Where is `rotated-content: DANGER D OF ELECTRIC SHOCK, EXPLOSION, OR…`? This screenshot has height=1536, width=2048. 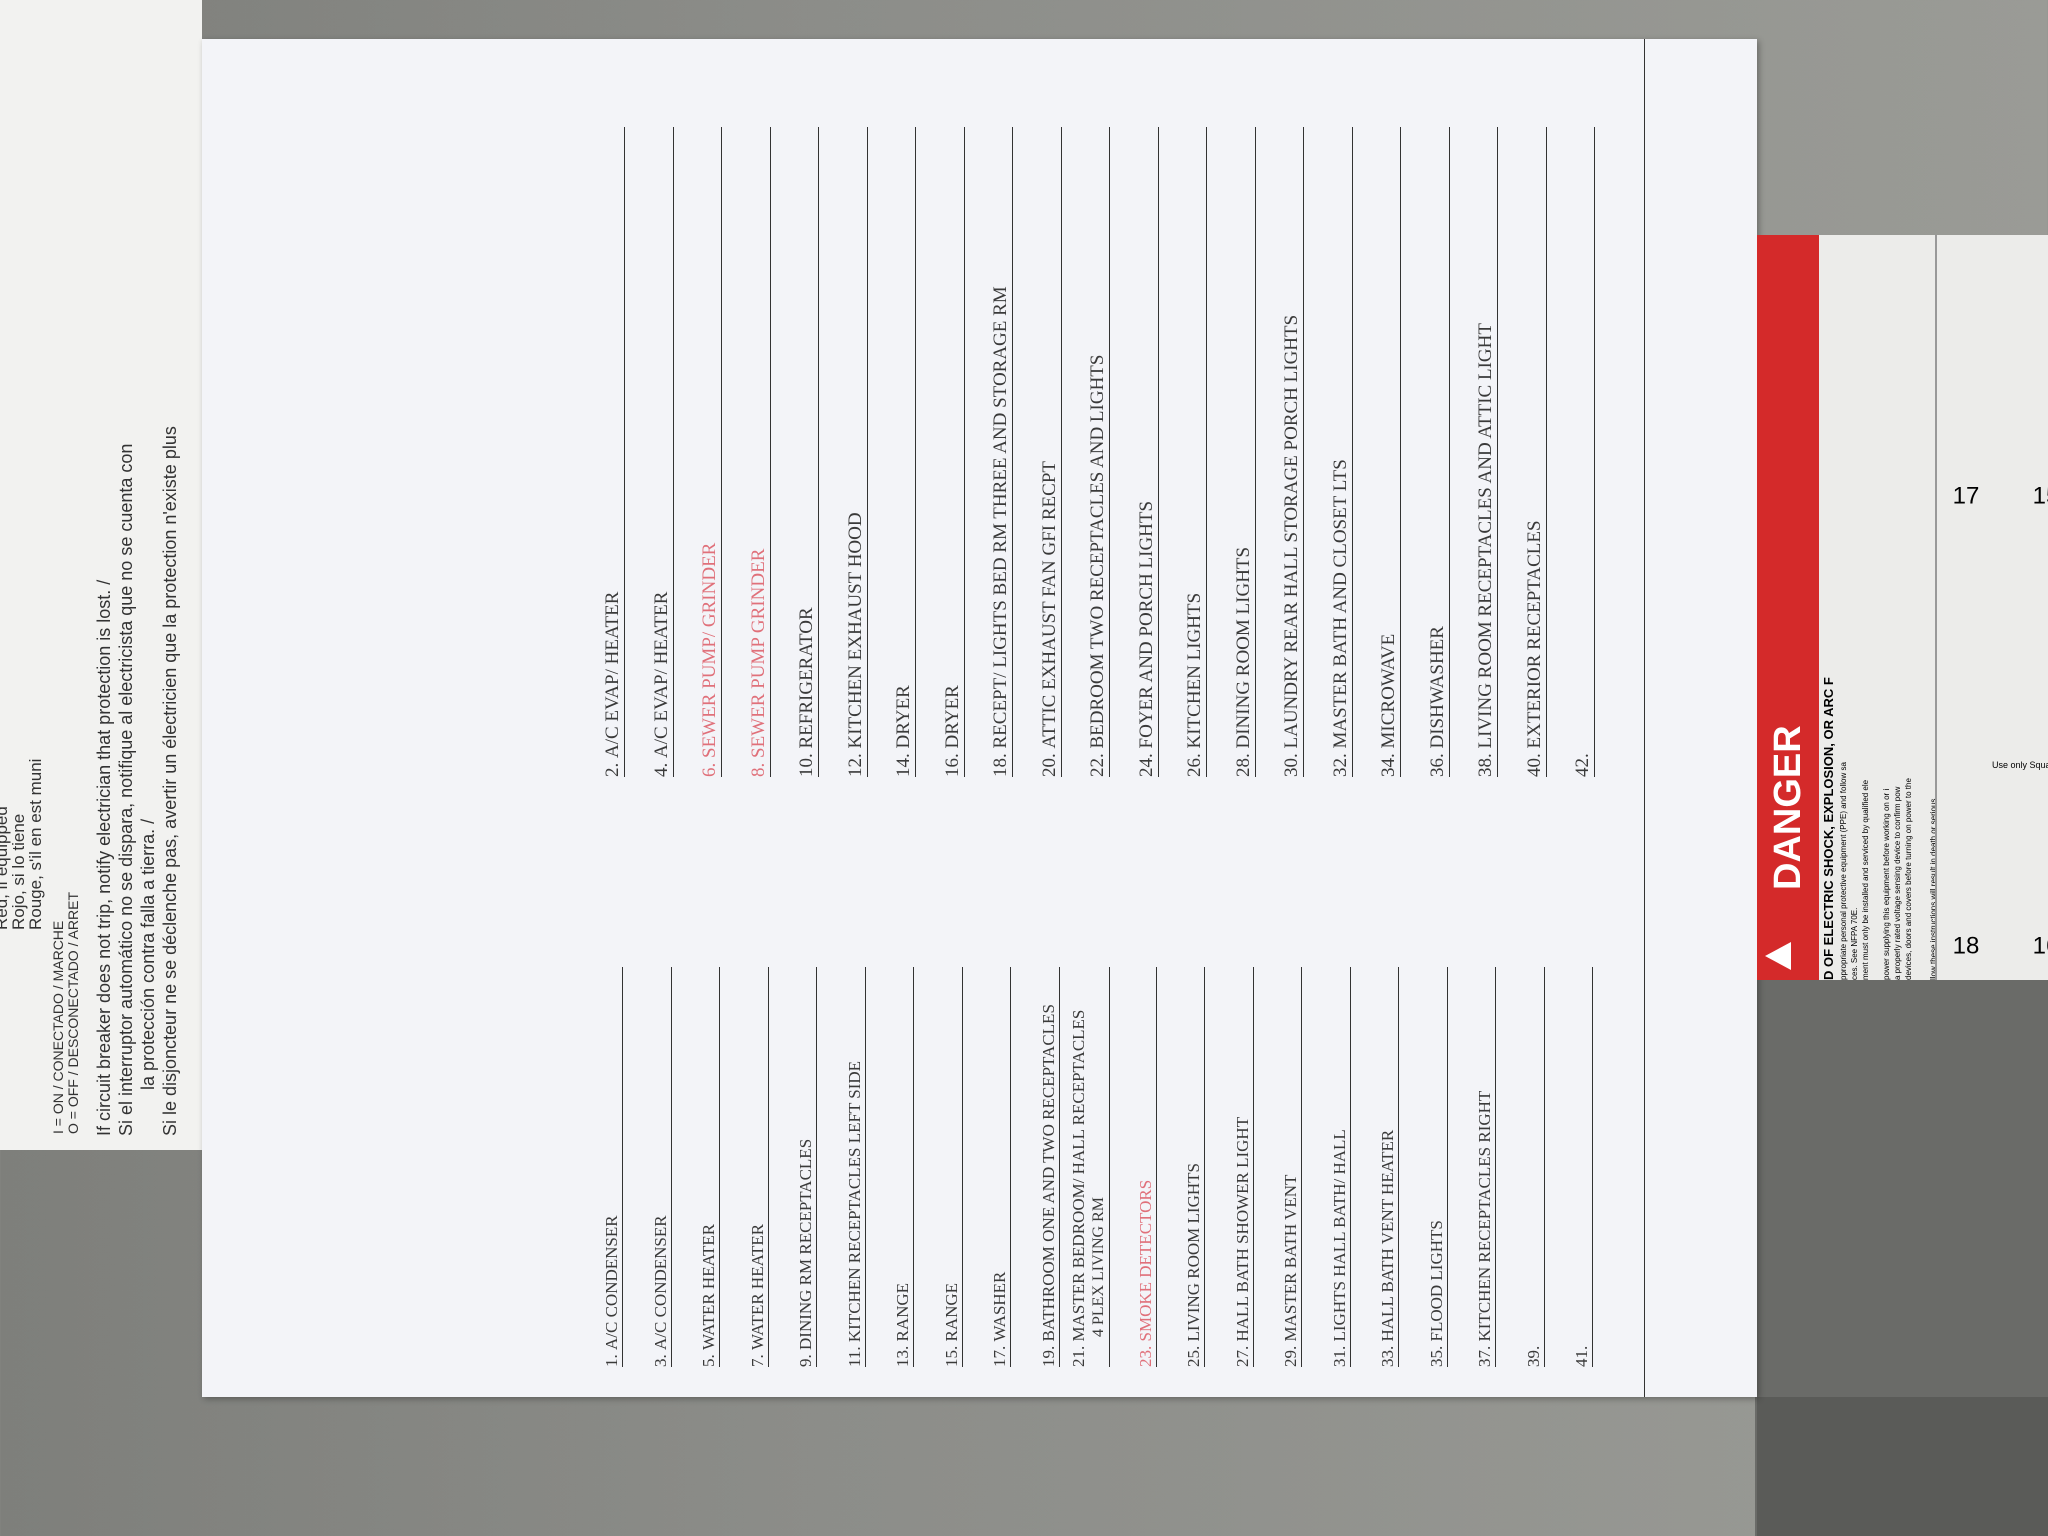
rotated-content: DANGER D OF ELECTRIC SHOCK, EXPLOSION, OR… is located at coordinates (1902, 607).